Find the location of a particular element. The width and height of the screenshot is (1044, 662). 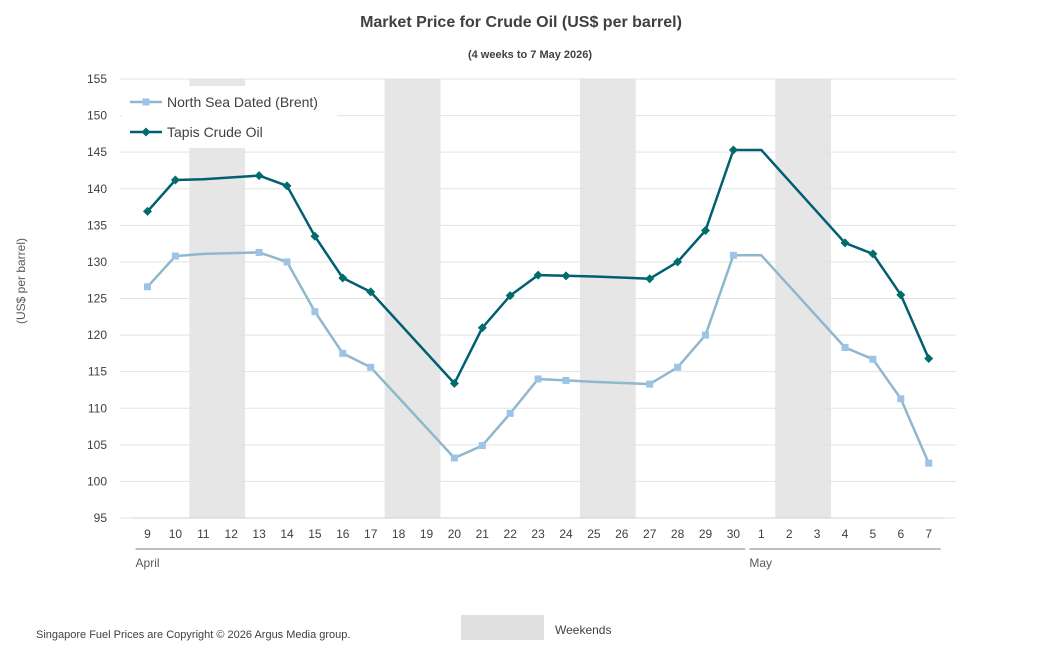

month-label-april: April is located at coordinates (148, 563).